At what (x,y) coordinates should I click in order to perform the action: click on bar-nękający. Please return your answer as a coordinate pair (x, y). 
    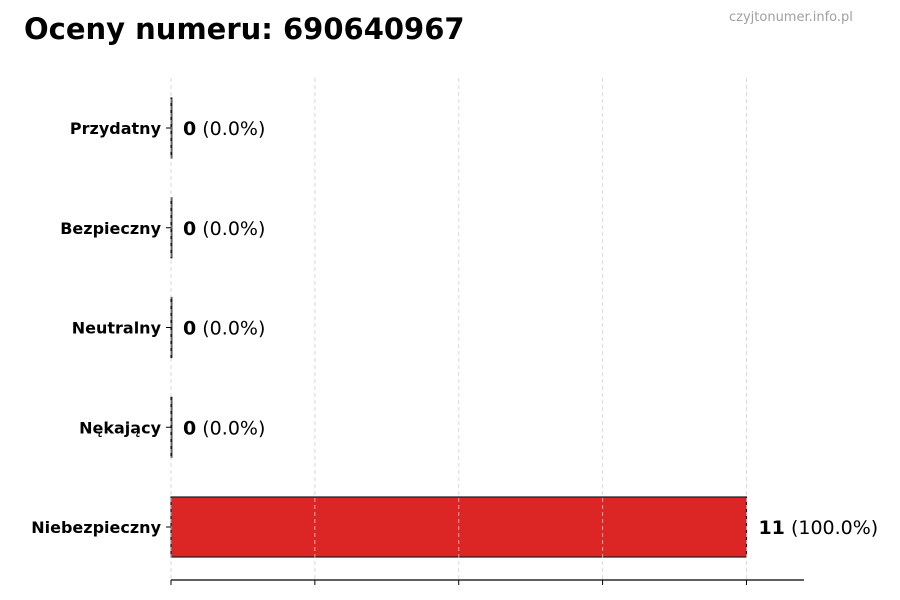
    Looking at the image, I should click on (171, 427).